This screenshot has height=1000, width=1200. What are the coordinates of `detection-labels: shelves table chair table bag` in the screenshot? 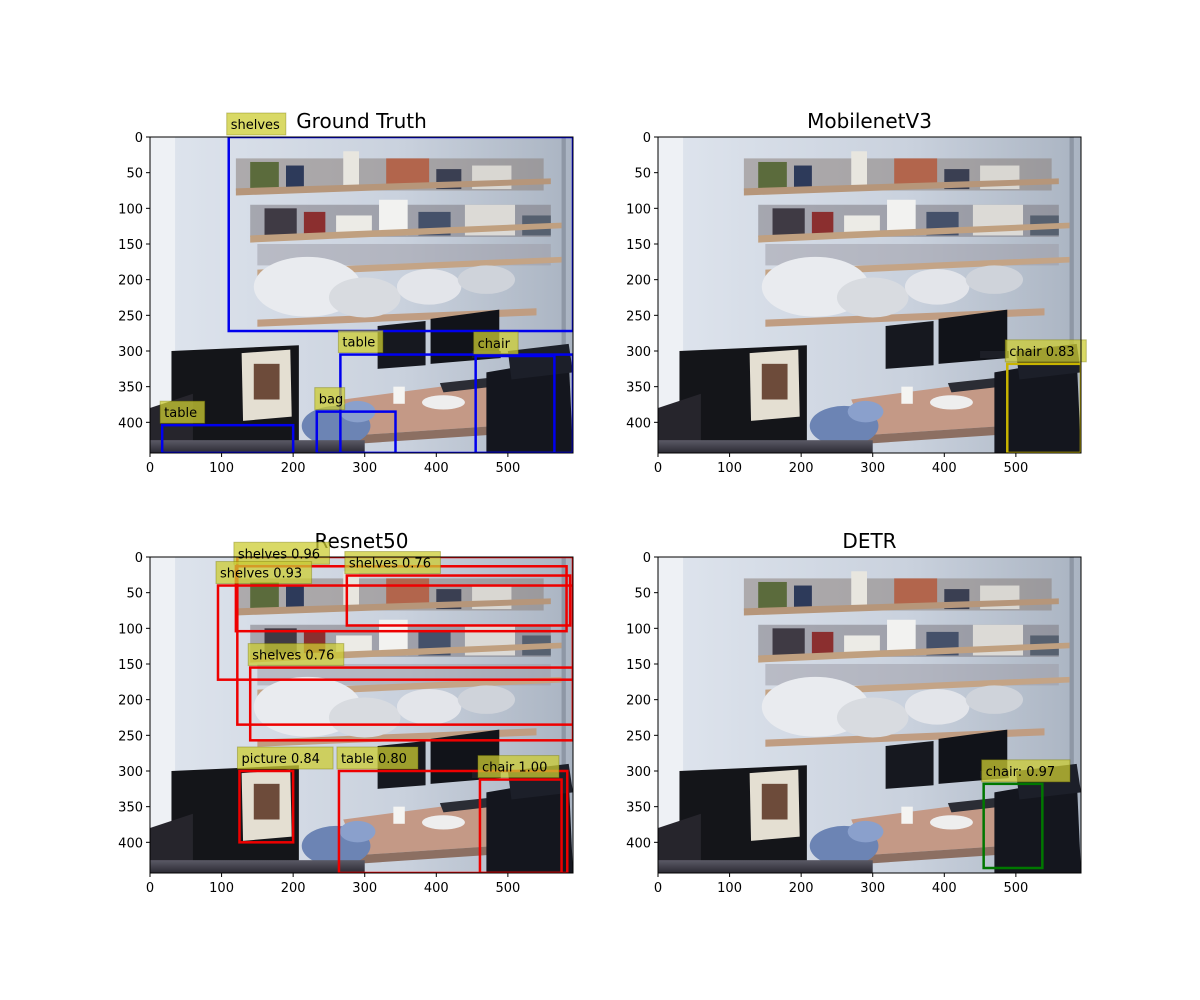 It's located at (339, 268).